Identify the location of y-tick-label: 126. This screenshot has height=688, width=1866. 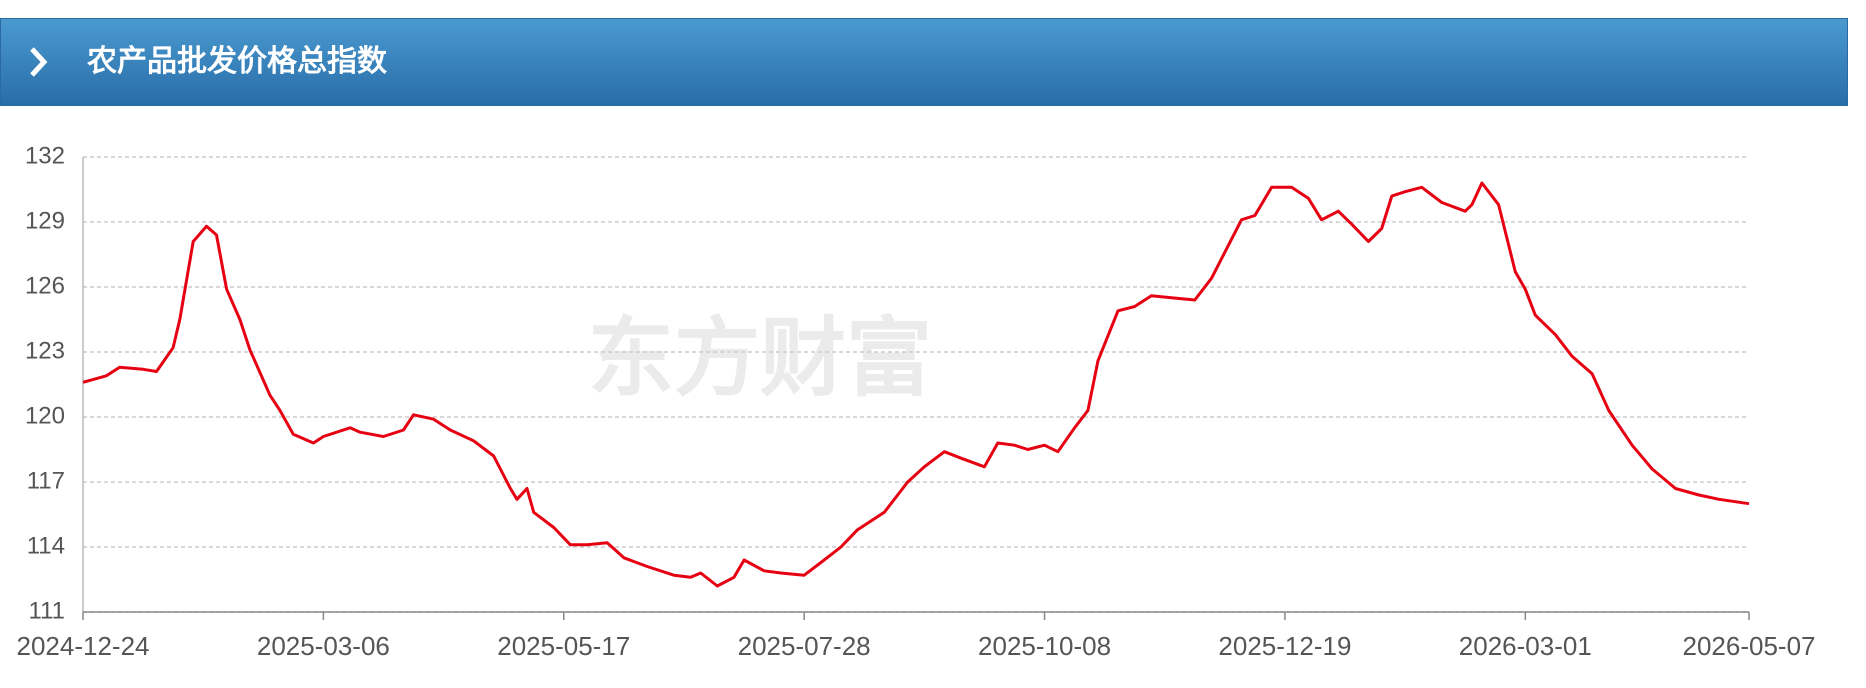
(45, 285).